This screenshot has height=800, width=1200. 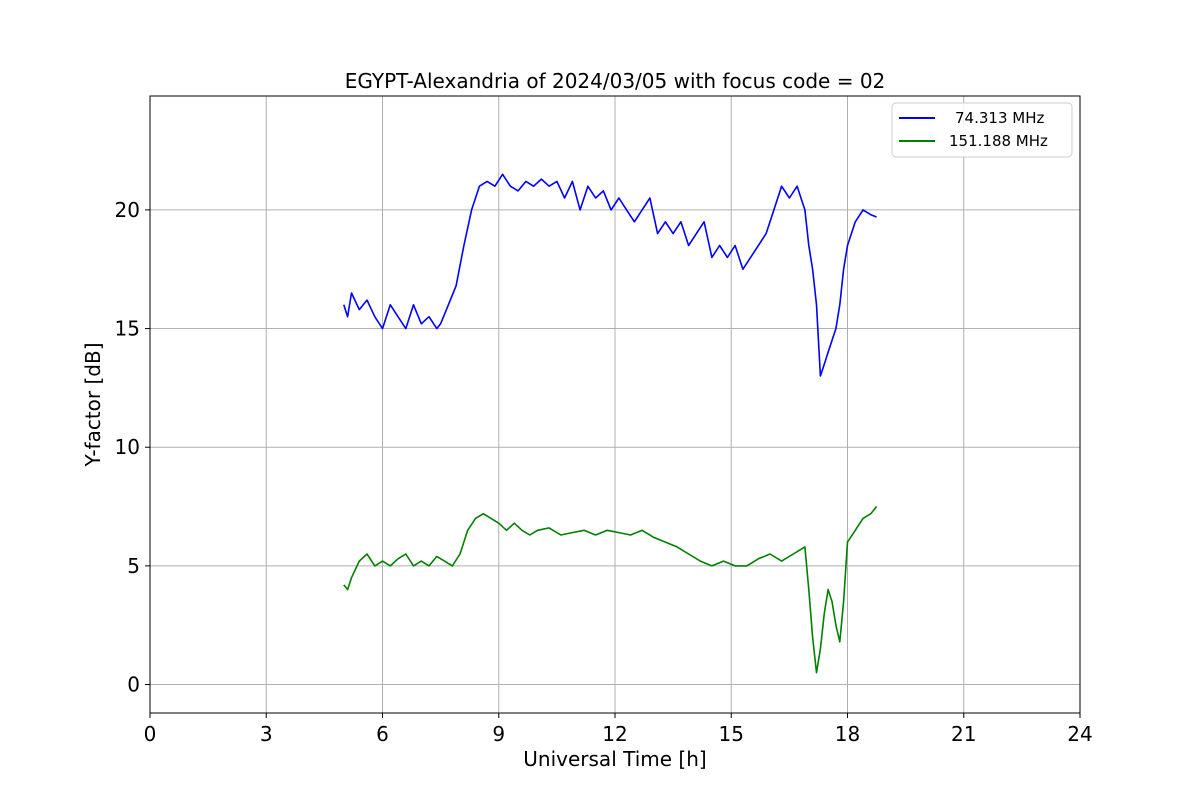 What do you see at coordinates (93, 404) in the screenshot?
I see `y-axis-label: Y-factor [dB]` at bounding box center [93, 404].